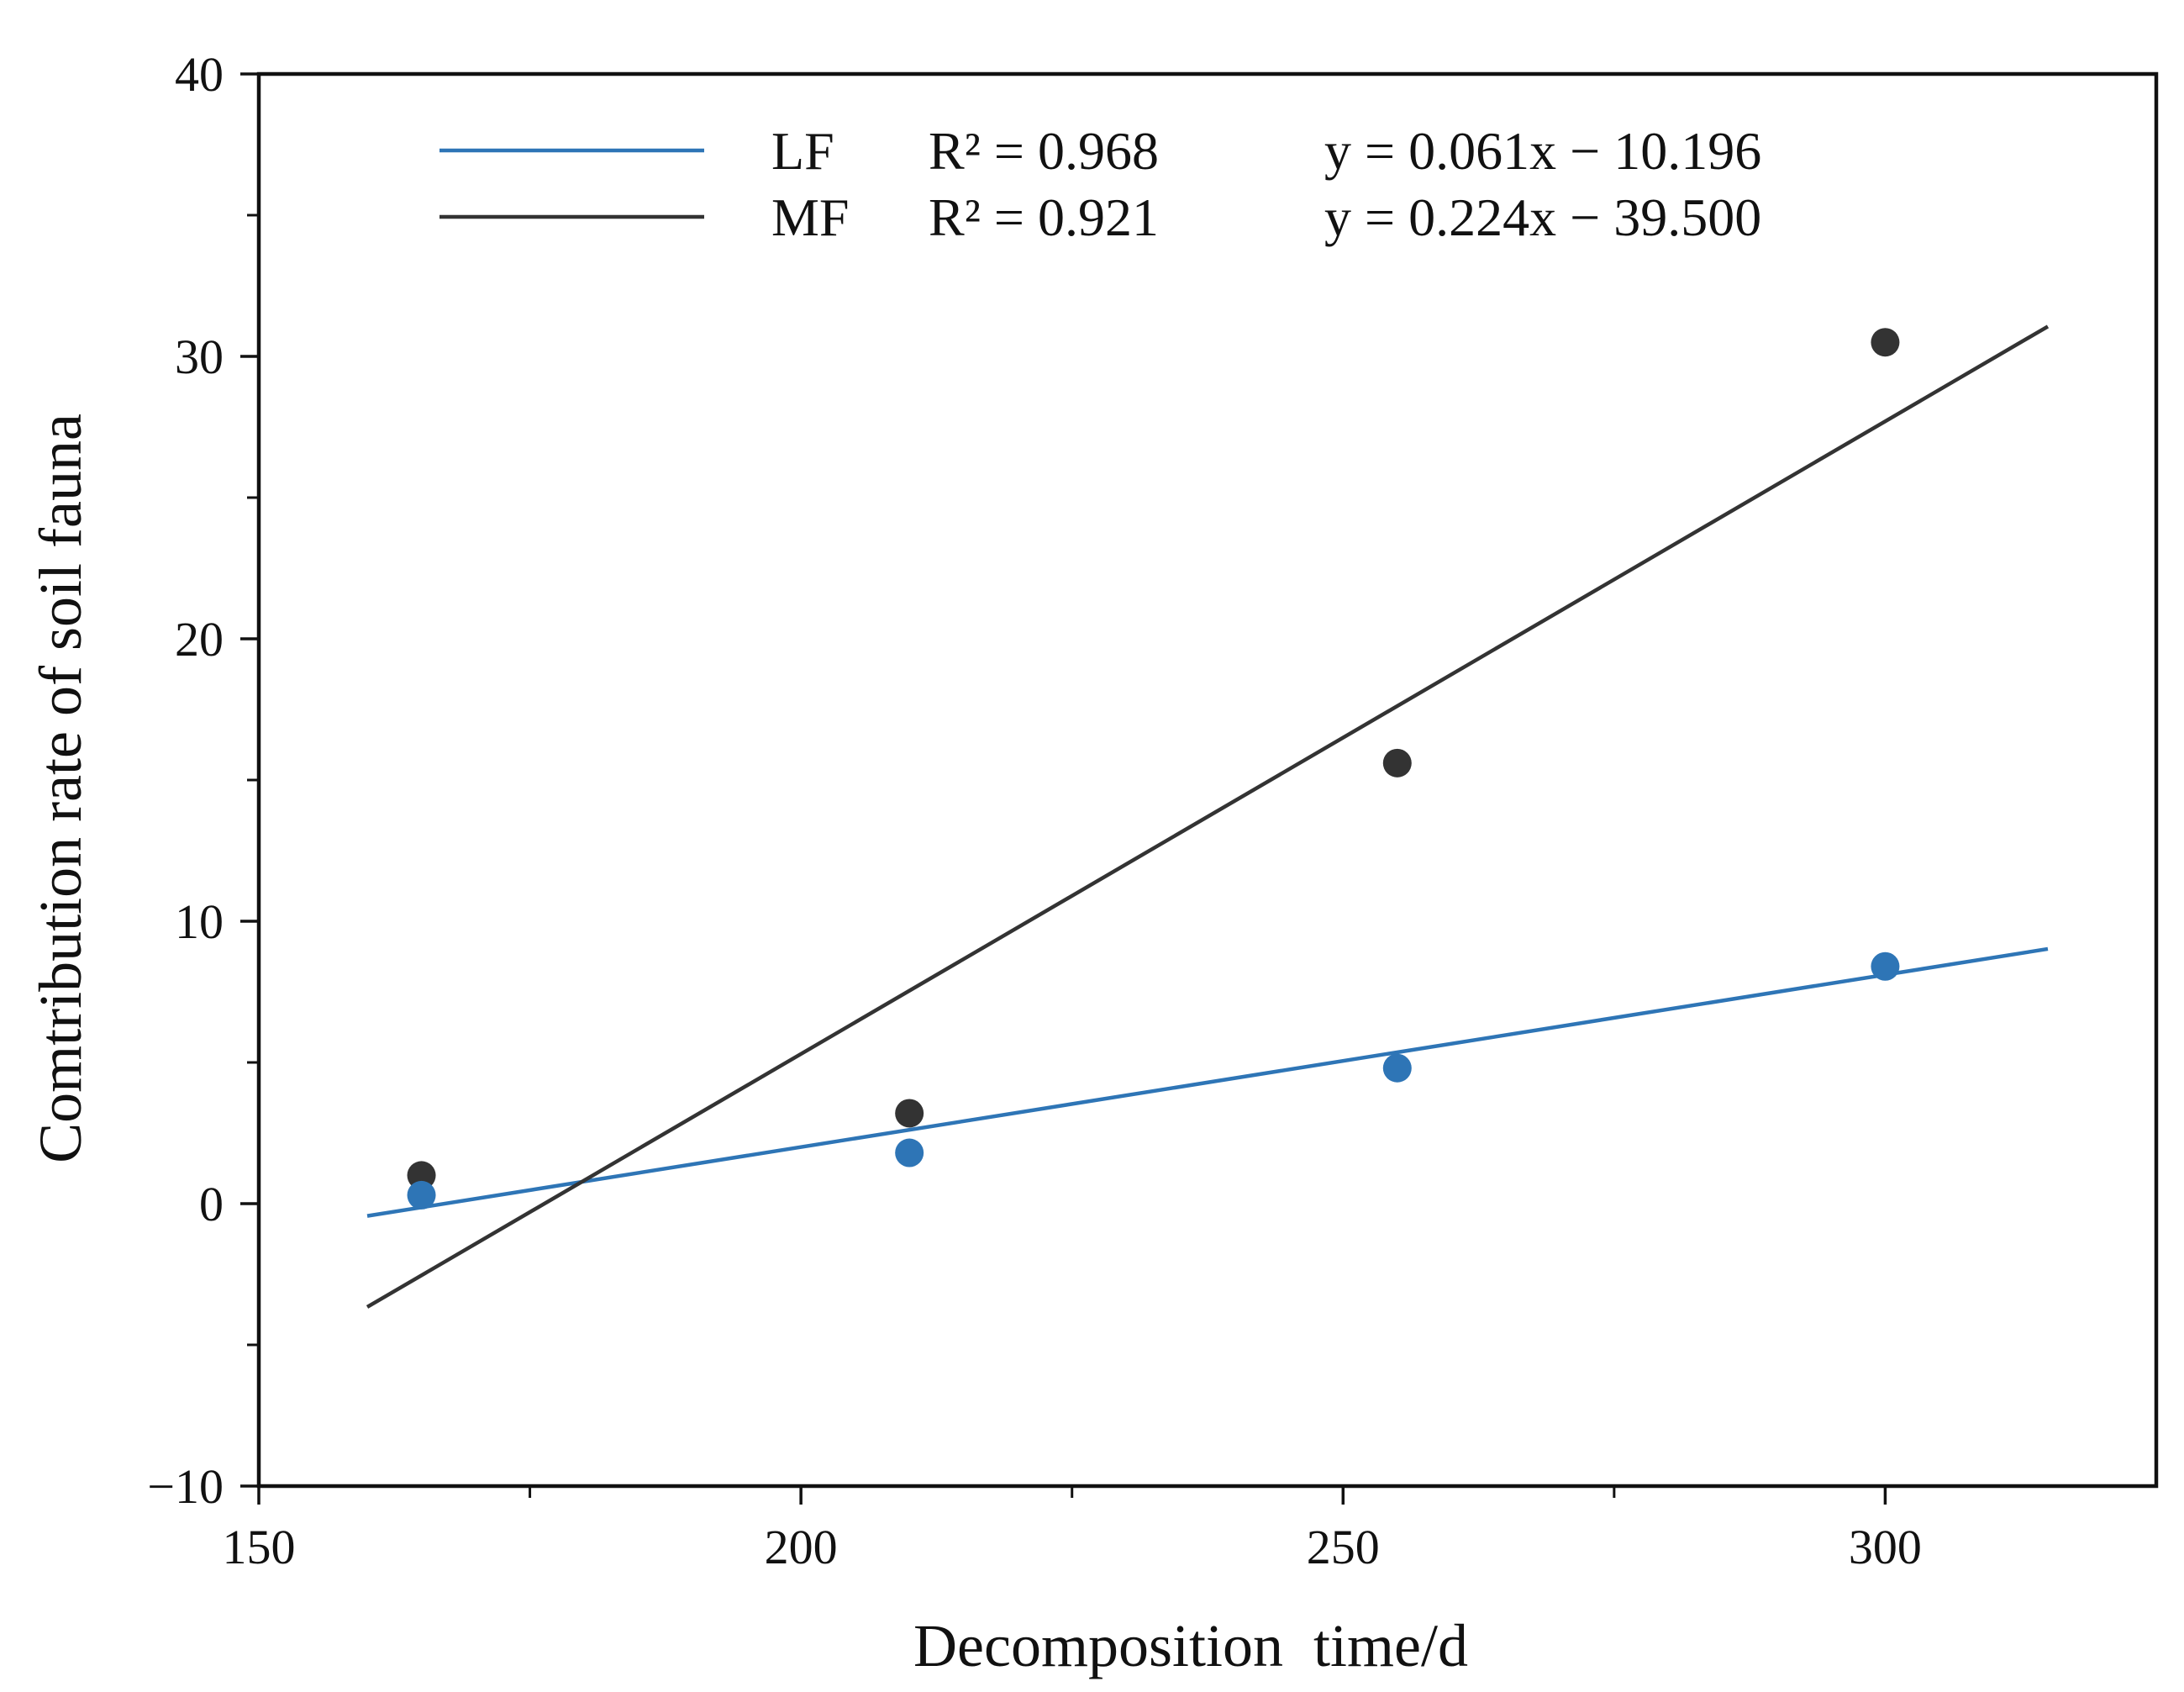  I want to click on y-tick-label: 0, so click(212, 1204).